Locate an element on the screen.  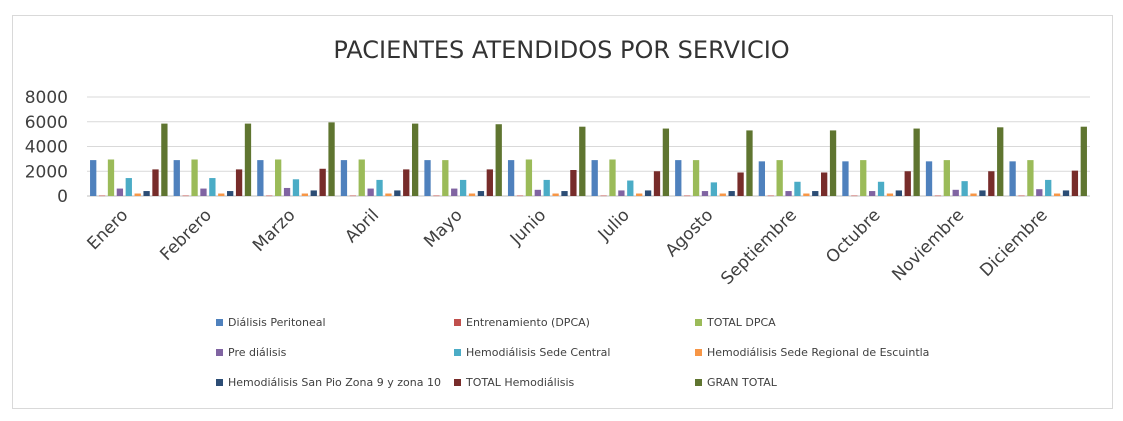
x-tick-label: Febrero is located at coordinates (186, 235).